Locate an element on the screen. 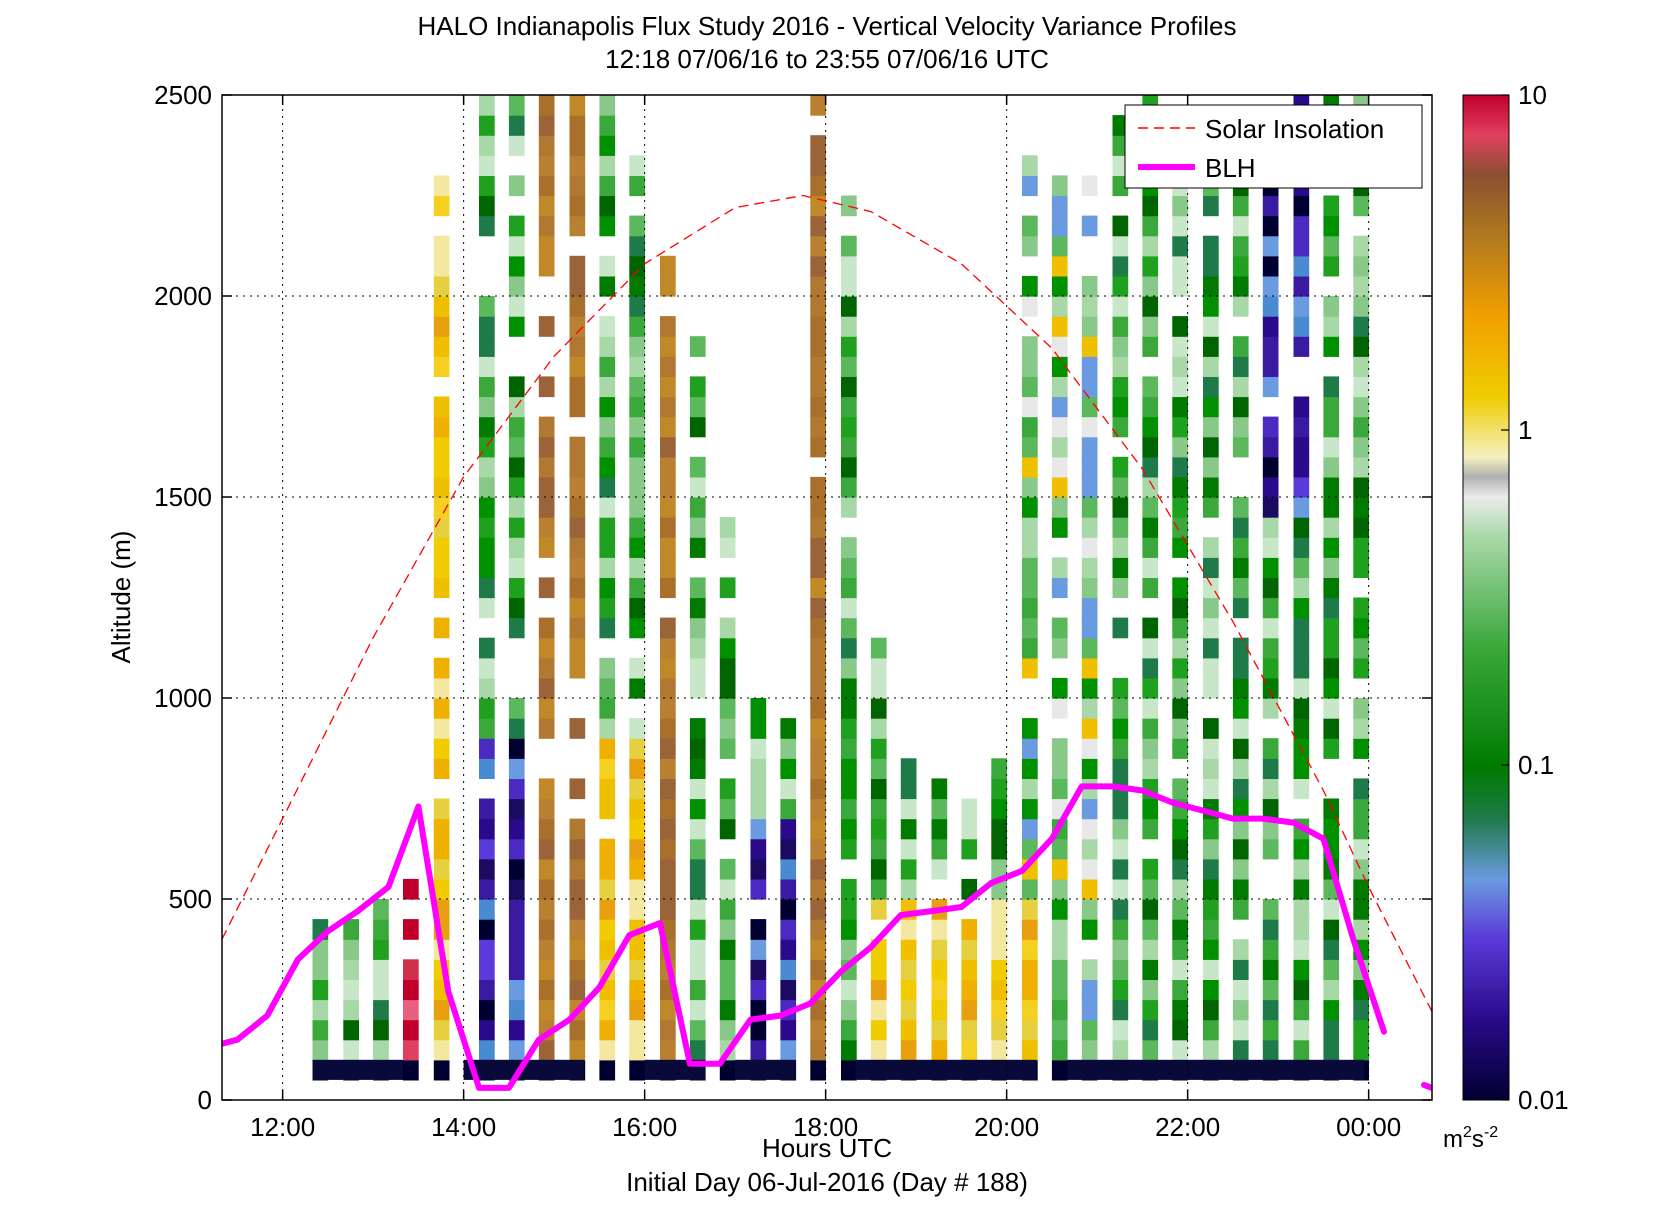  colorbar-units-sup1: 2 is located at coordinates (1467, 1132).